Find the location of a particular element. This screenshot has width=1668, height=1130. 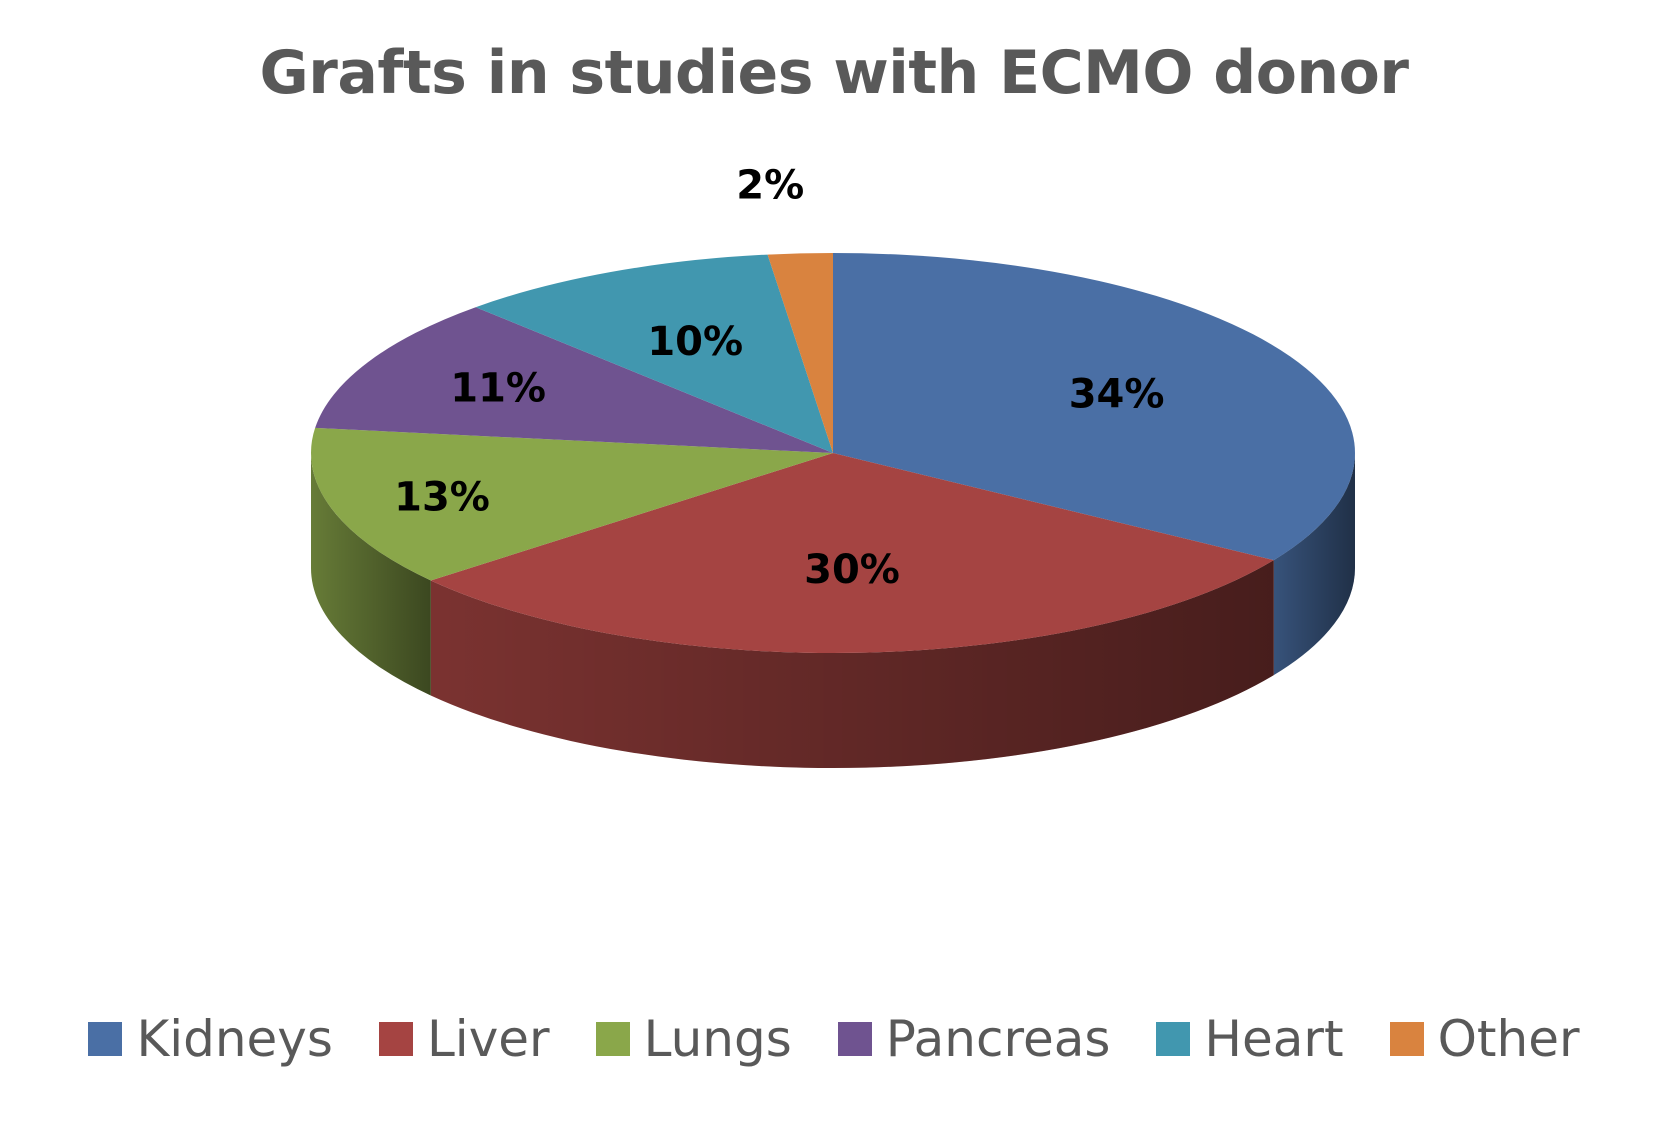

legend-item-kidneys: Kidneys is located at coordinates (210, 1039).